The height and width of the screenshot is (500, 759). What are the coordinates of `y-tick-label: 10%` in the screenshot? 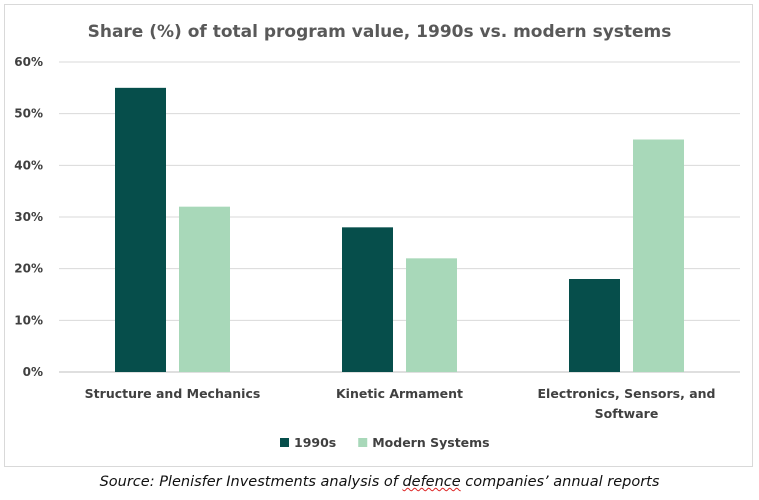 It's located at (28, 320).